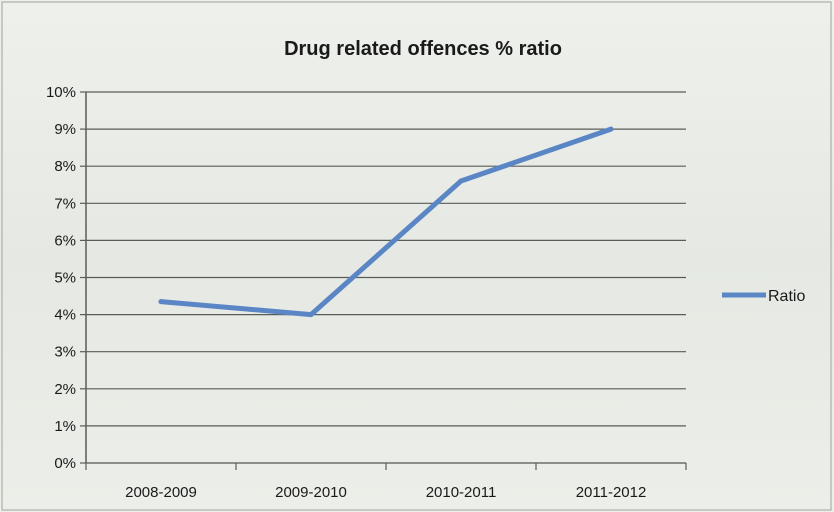  I want to click on y-tick-label: 0%, so click(65, 463).